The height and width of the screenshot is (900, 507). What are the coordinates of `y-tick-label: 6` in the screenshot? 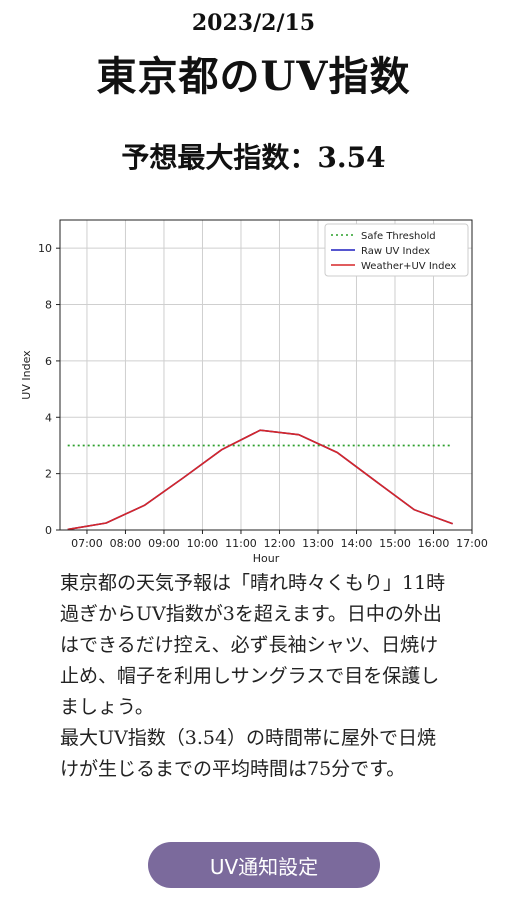 It's located at (48, 361).